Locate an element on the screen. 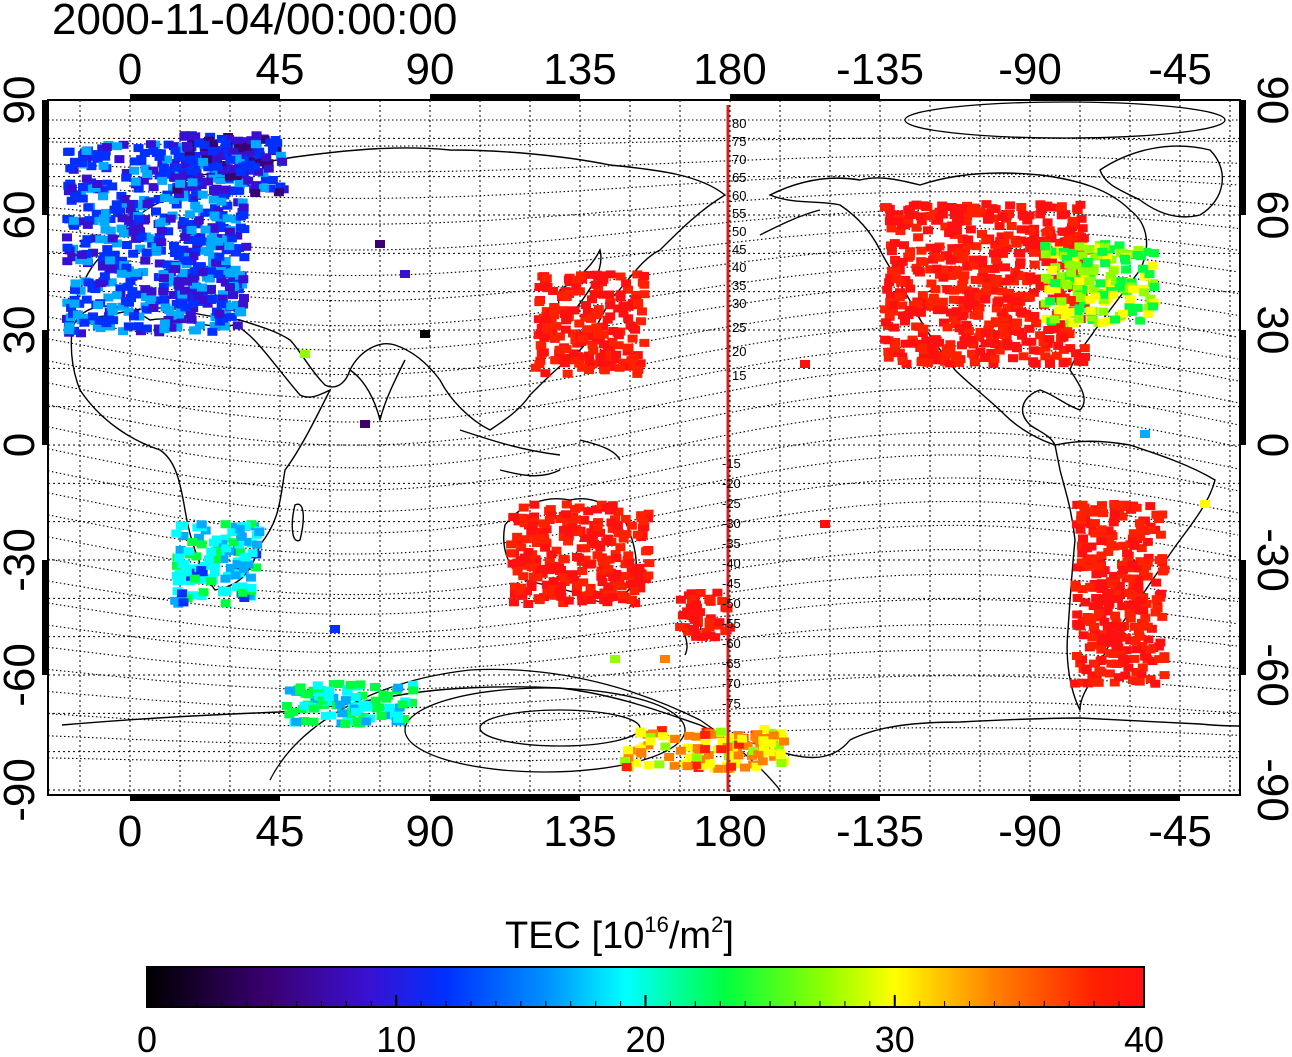  tick-label: -90 is located at coordinates (1270, 790).